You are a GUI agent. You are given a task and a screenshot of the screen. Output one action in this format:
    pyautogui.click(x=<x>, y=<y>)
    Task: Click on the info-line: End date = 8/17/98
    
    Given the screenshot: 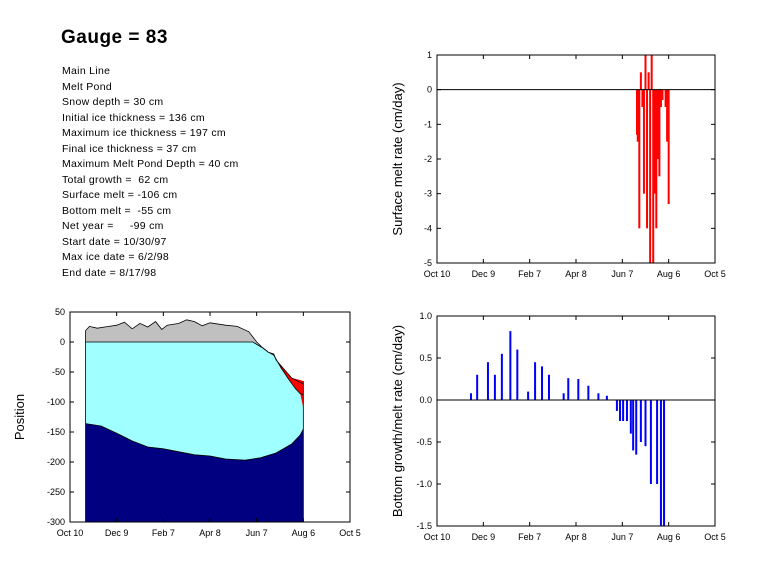 What is the action you would take?
    pyautogui.click(x=109, y=272)
    